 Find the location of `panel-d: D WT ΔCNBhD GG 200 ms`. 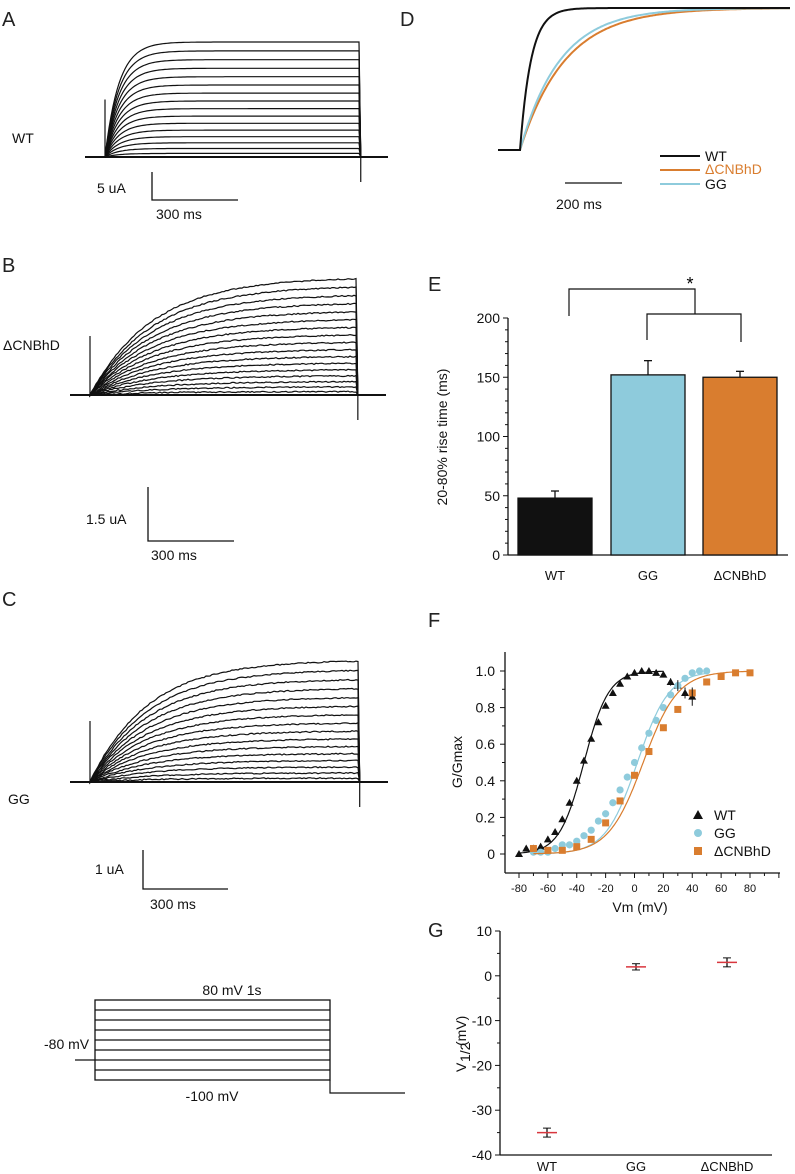

panel-d: D WT ΔCNBhD GG 200 ms is located at coordinates (595, 110).